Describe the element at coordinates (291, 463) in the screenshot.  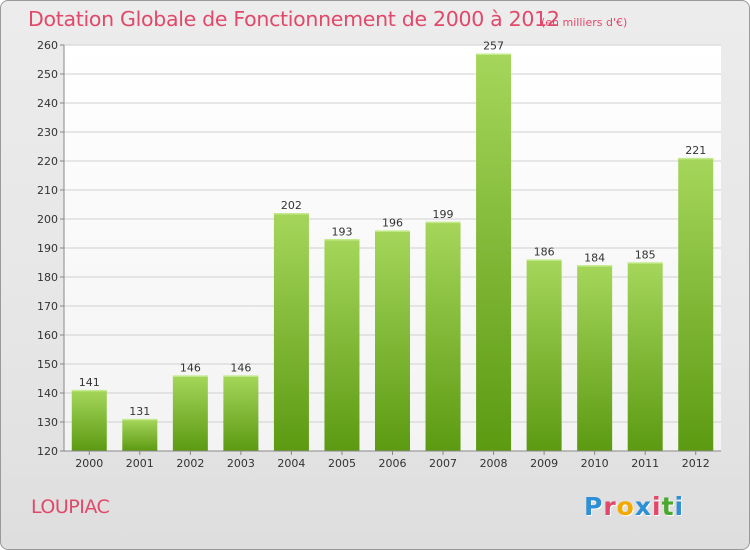
I see `x-tick-label: 2004` at that location.